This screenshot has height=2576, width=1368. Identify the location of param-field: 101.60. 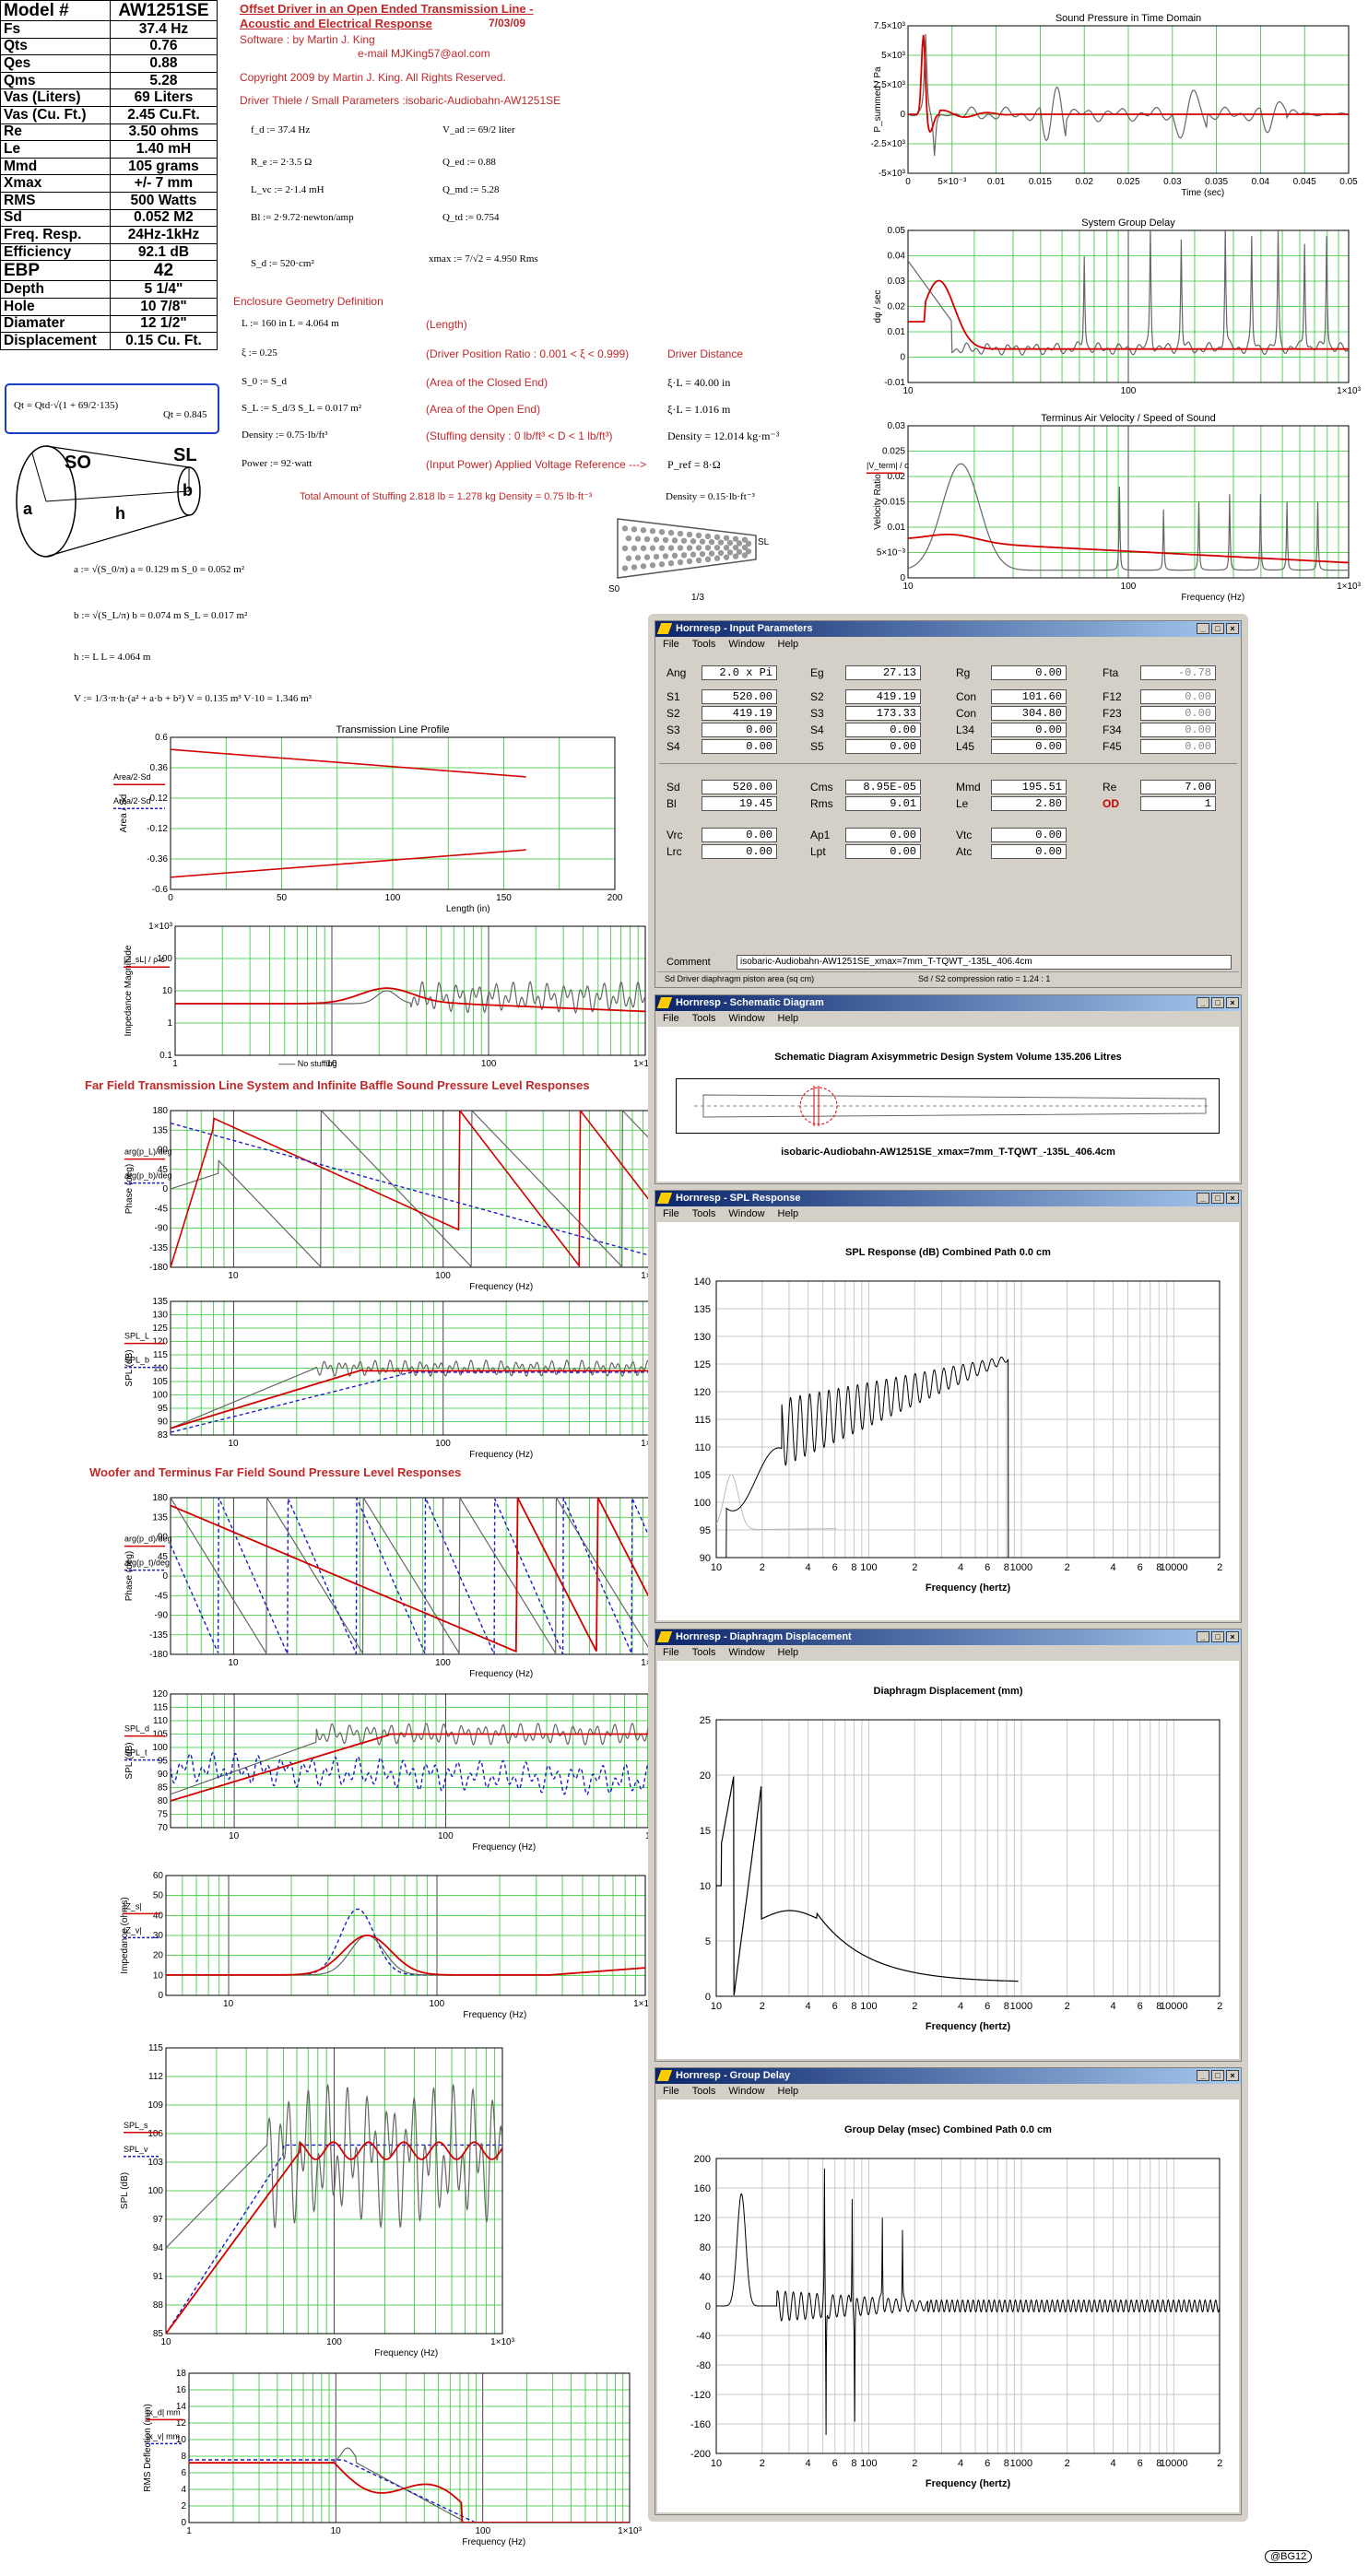
(1029, 696).